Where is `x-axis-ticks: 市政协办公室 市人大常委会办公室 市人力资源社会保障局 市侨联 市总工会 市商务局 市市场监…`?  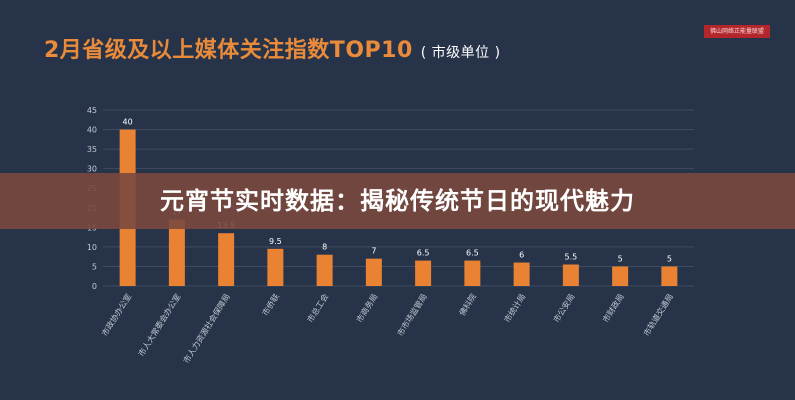 x-axis-ticks: 市政协办公室 市人大常委会办公室 市人力资源社会保障局 市侨联 市总工会 市商务局 市市场监… is located at coordinates (387, 328).